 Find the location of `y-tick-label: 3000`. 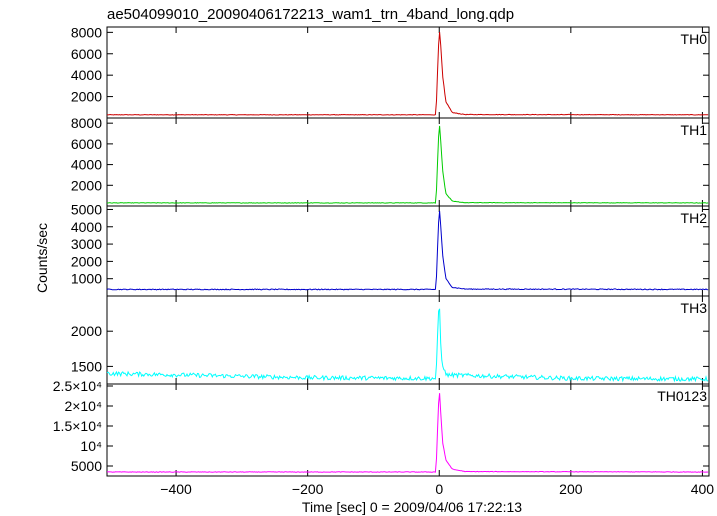

y-tick-label: 3000 is located at coordinates (86, 244).